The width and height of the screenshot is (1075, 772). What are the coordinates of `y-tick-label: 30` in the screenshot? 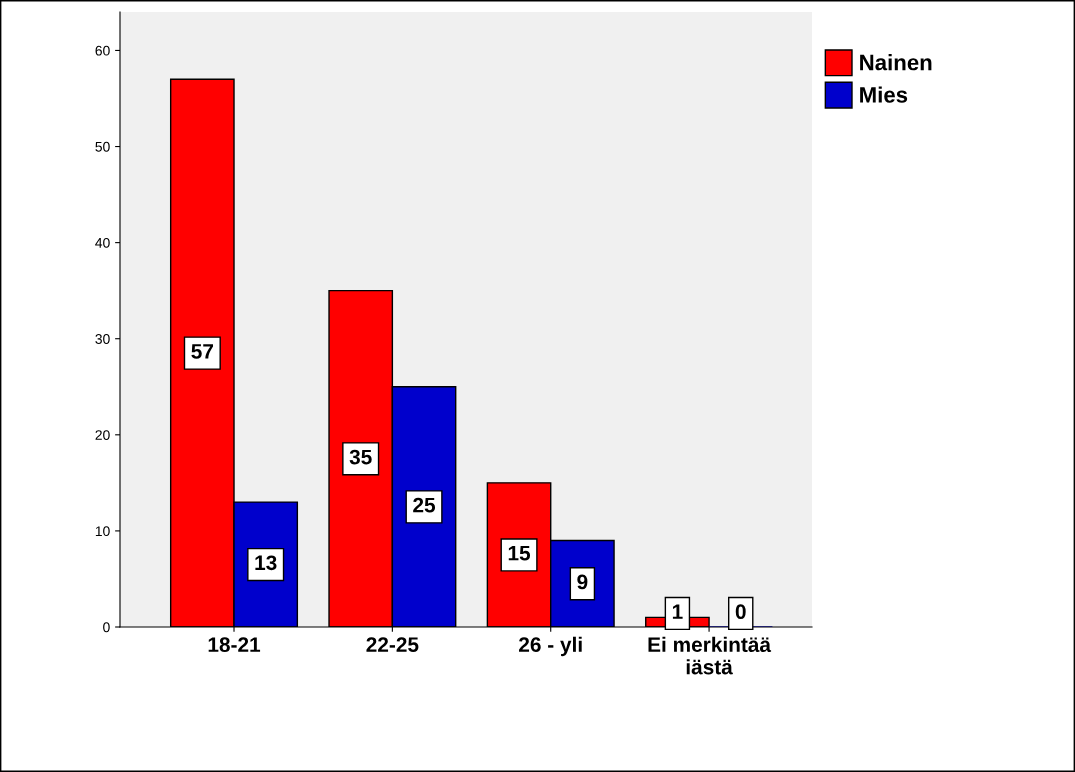 It's located at (102, 339).